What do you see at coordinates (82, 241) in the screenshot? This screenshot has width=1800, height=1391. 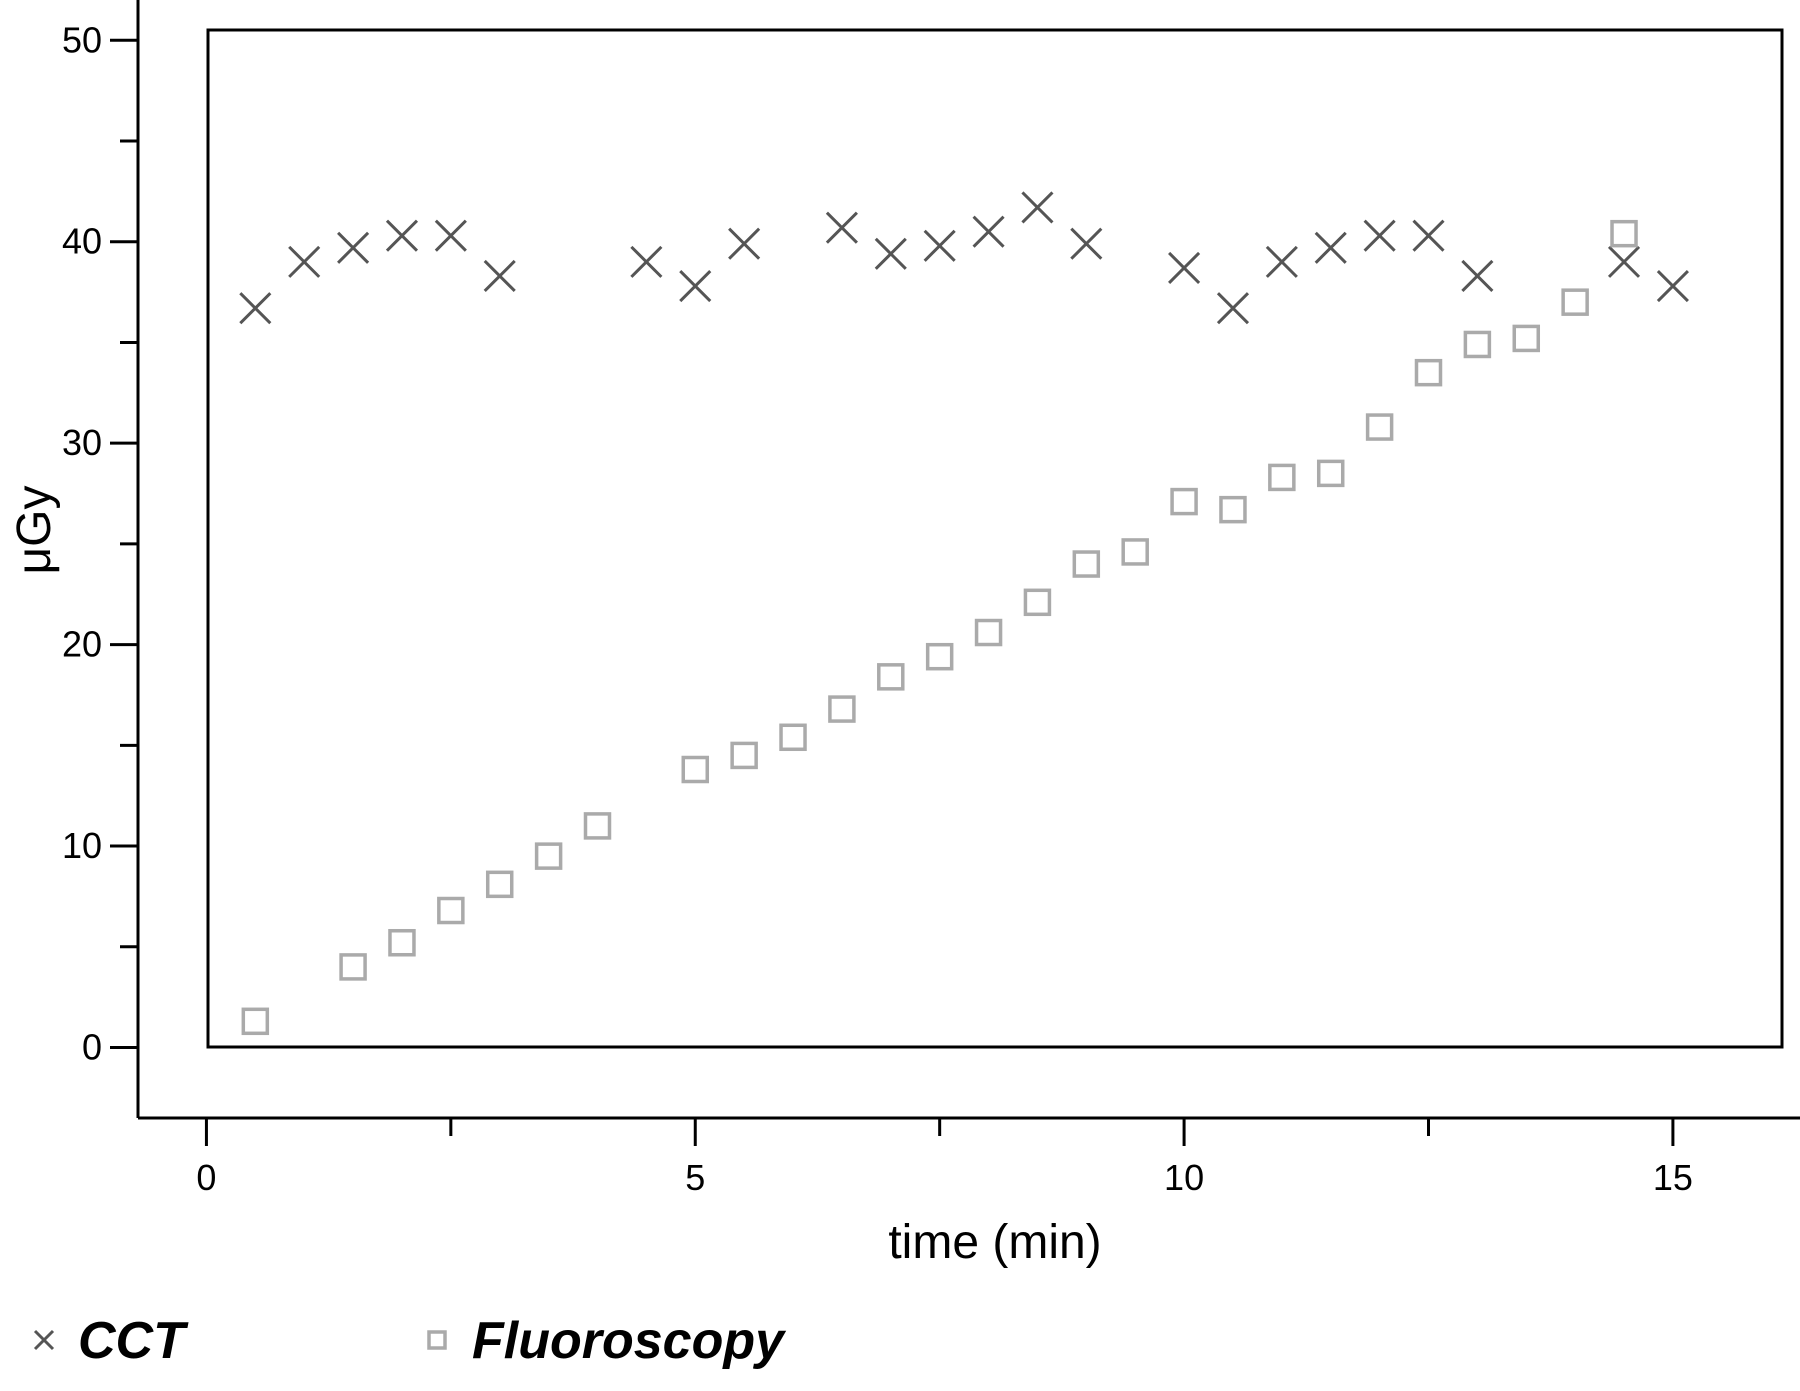 I see `y-tick-label: 40` at bounding box center [82, 241].